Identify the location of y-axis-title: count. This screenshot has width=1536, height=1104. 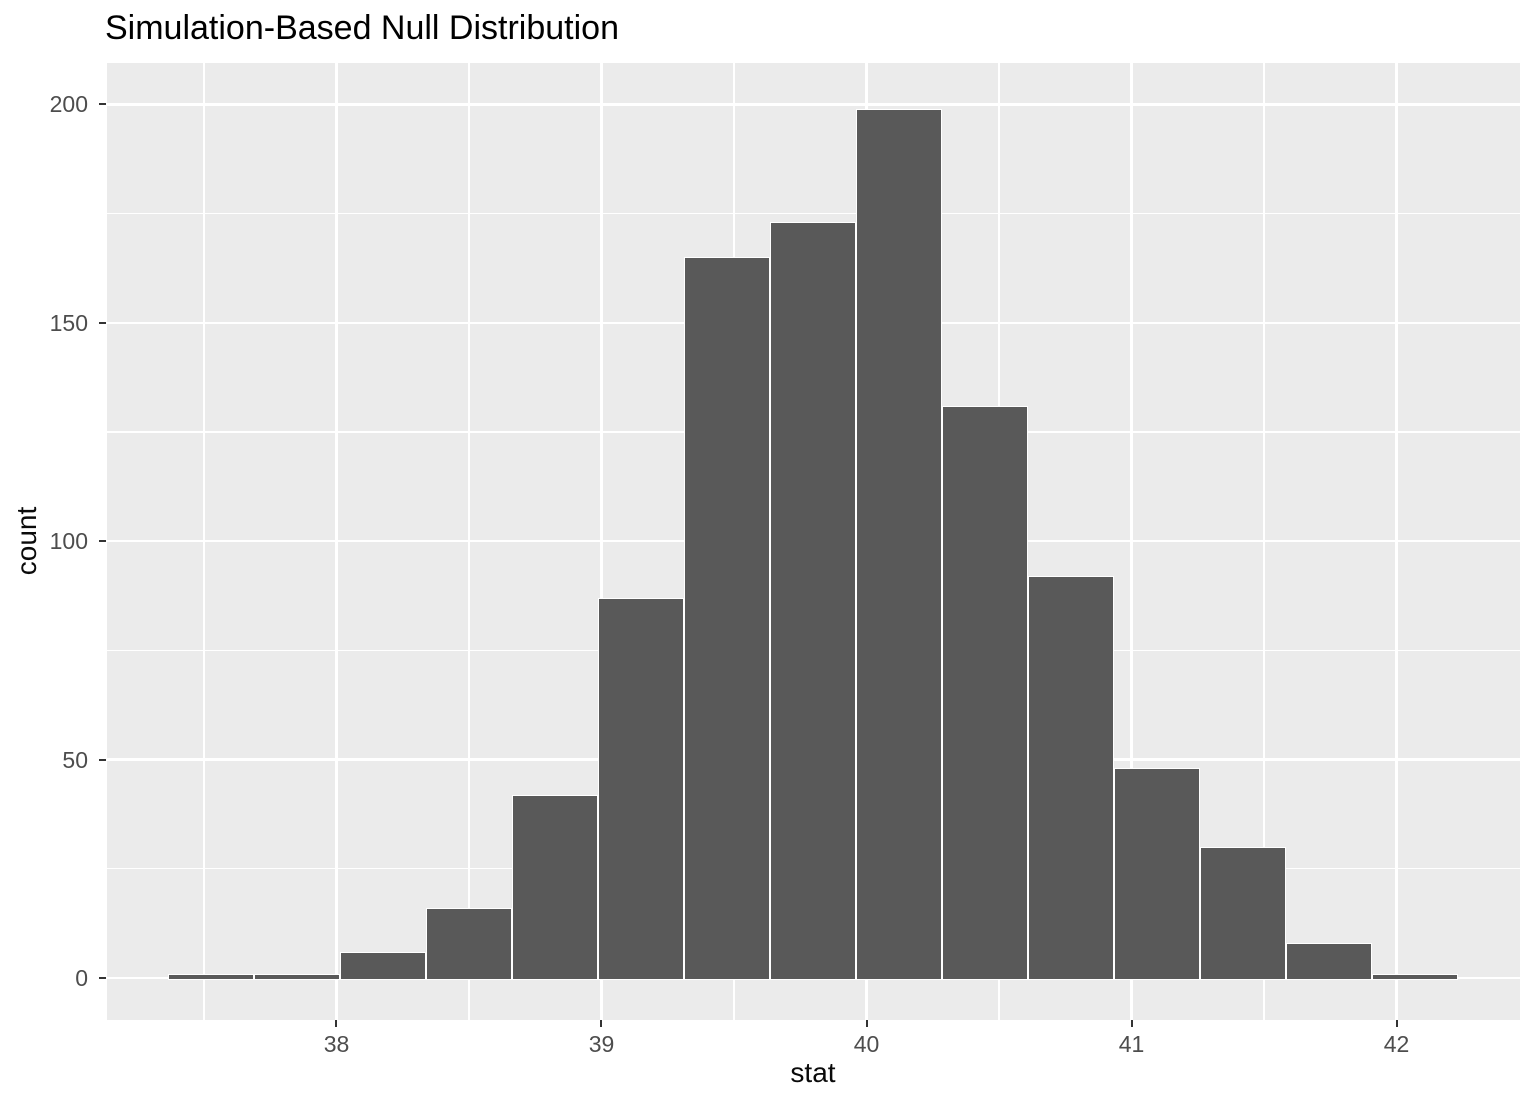
(26, 541).